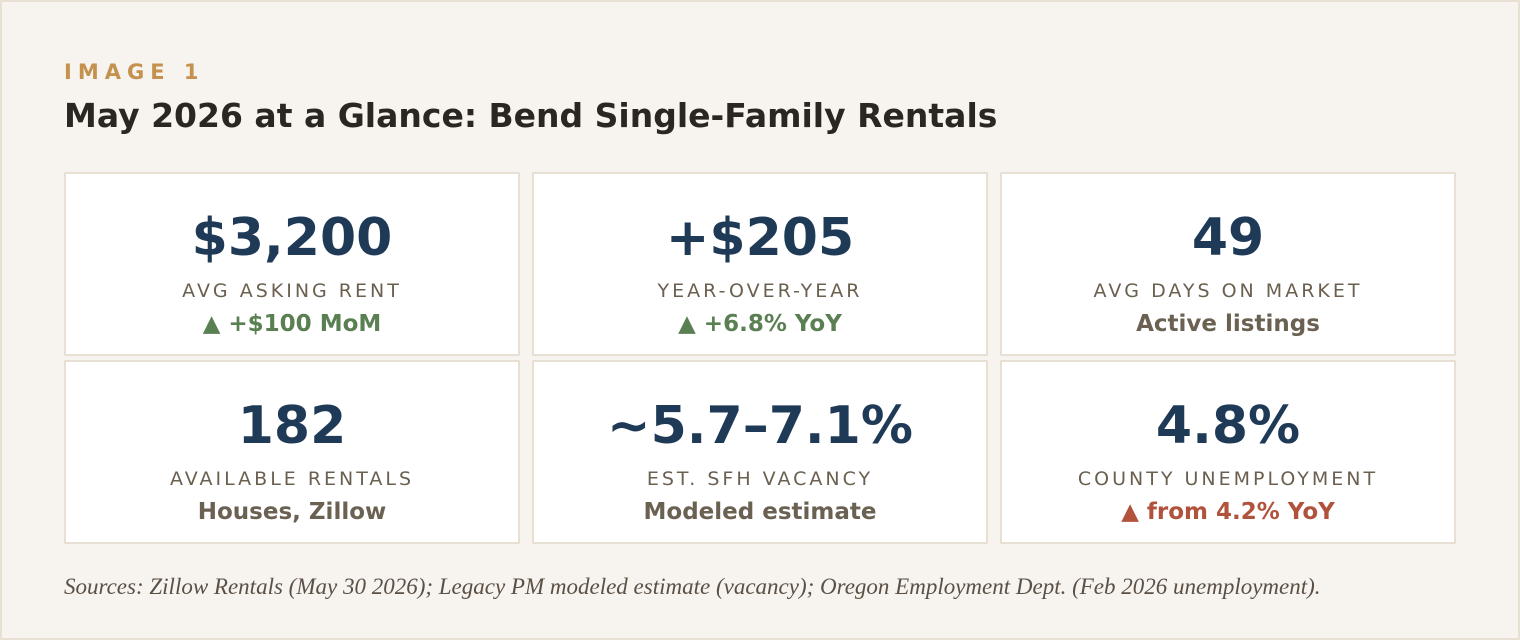 This screenshot has height=640, width=1520. What do you see at coordinates (1228, 291) in the screenshot?
I see `stat-label: AVG DAYS ON MARKET` at bounding box center [1228, 291].